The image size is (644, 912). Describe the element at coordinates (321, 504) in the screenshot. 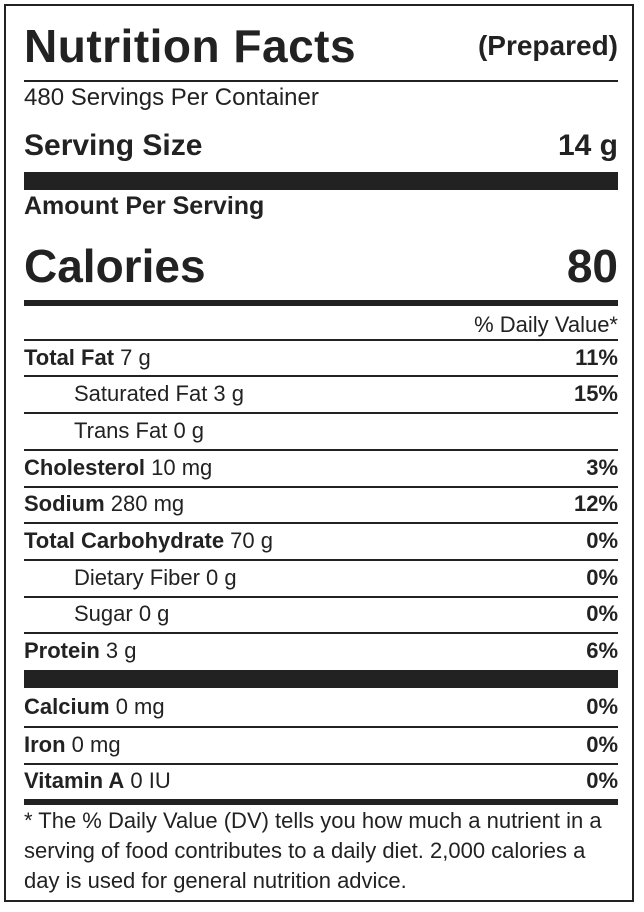

I see `nutrient-row-sodium: Sodium 280 mg 12%` at that location.